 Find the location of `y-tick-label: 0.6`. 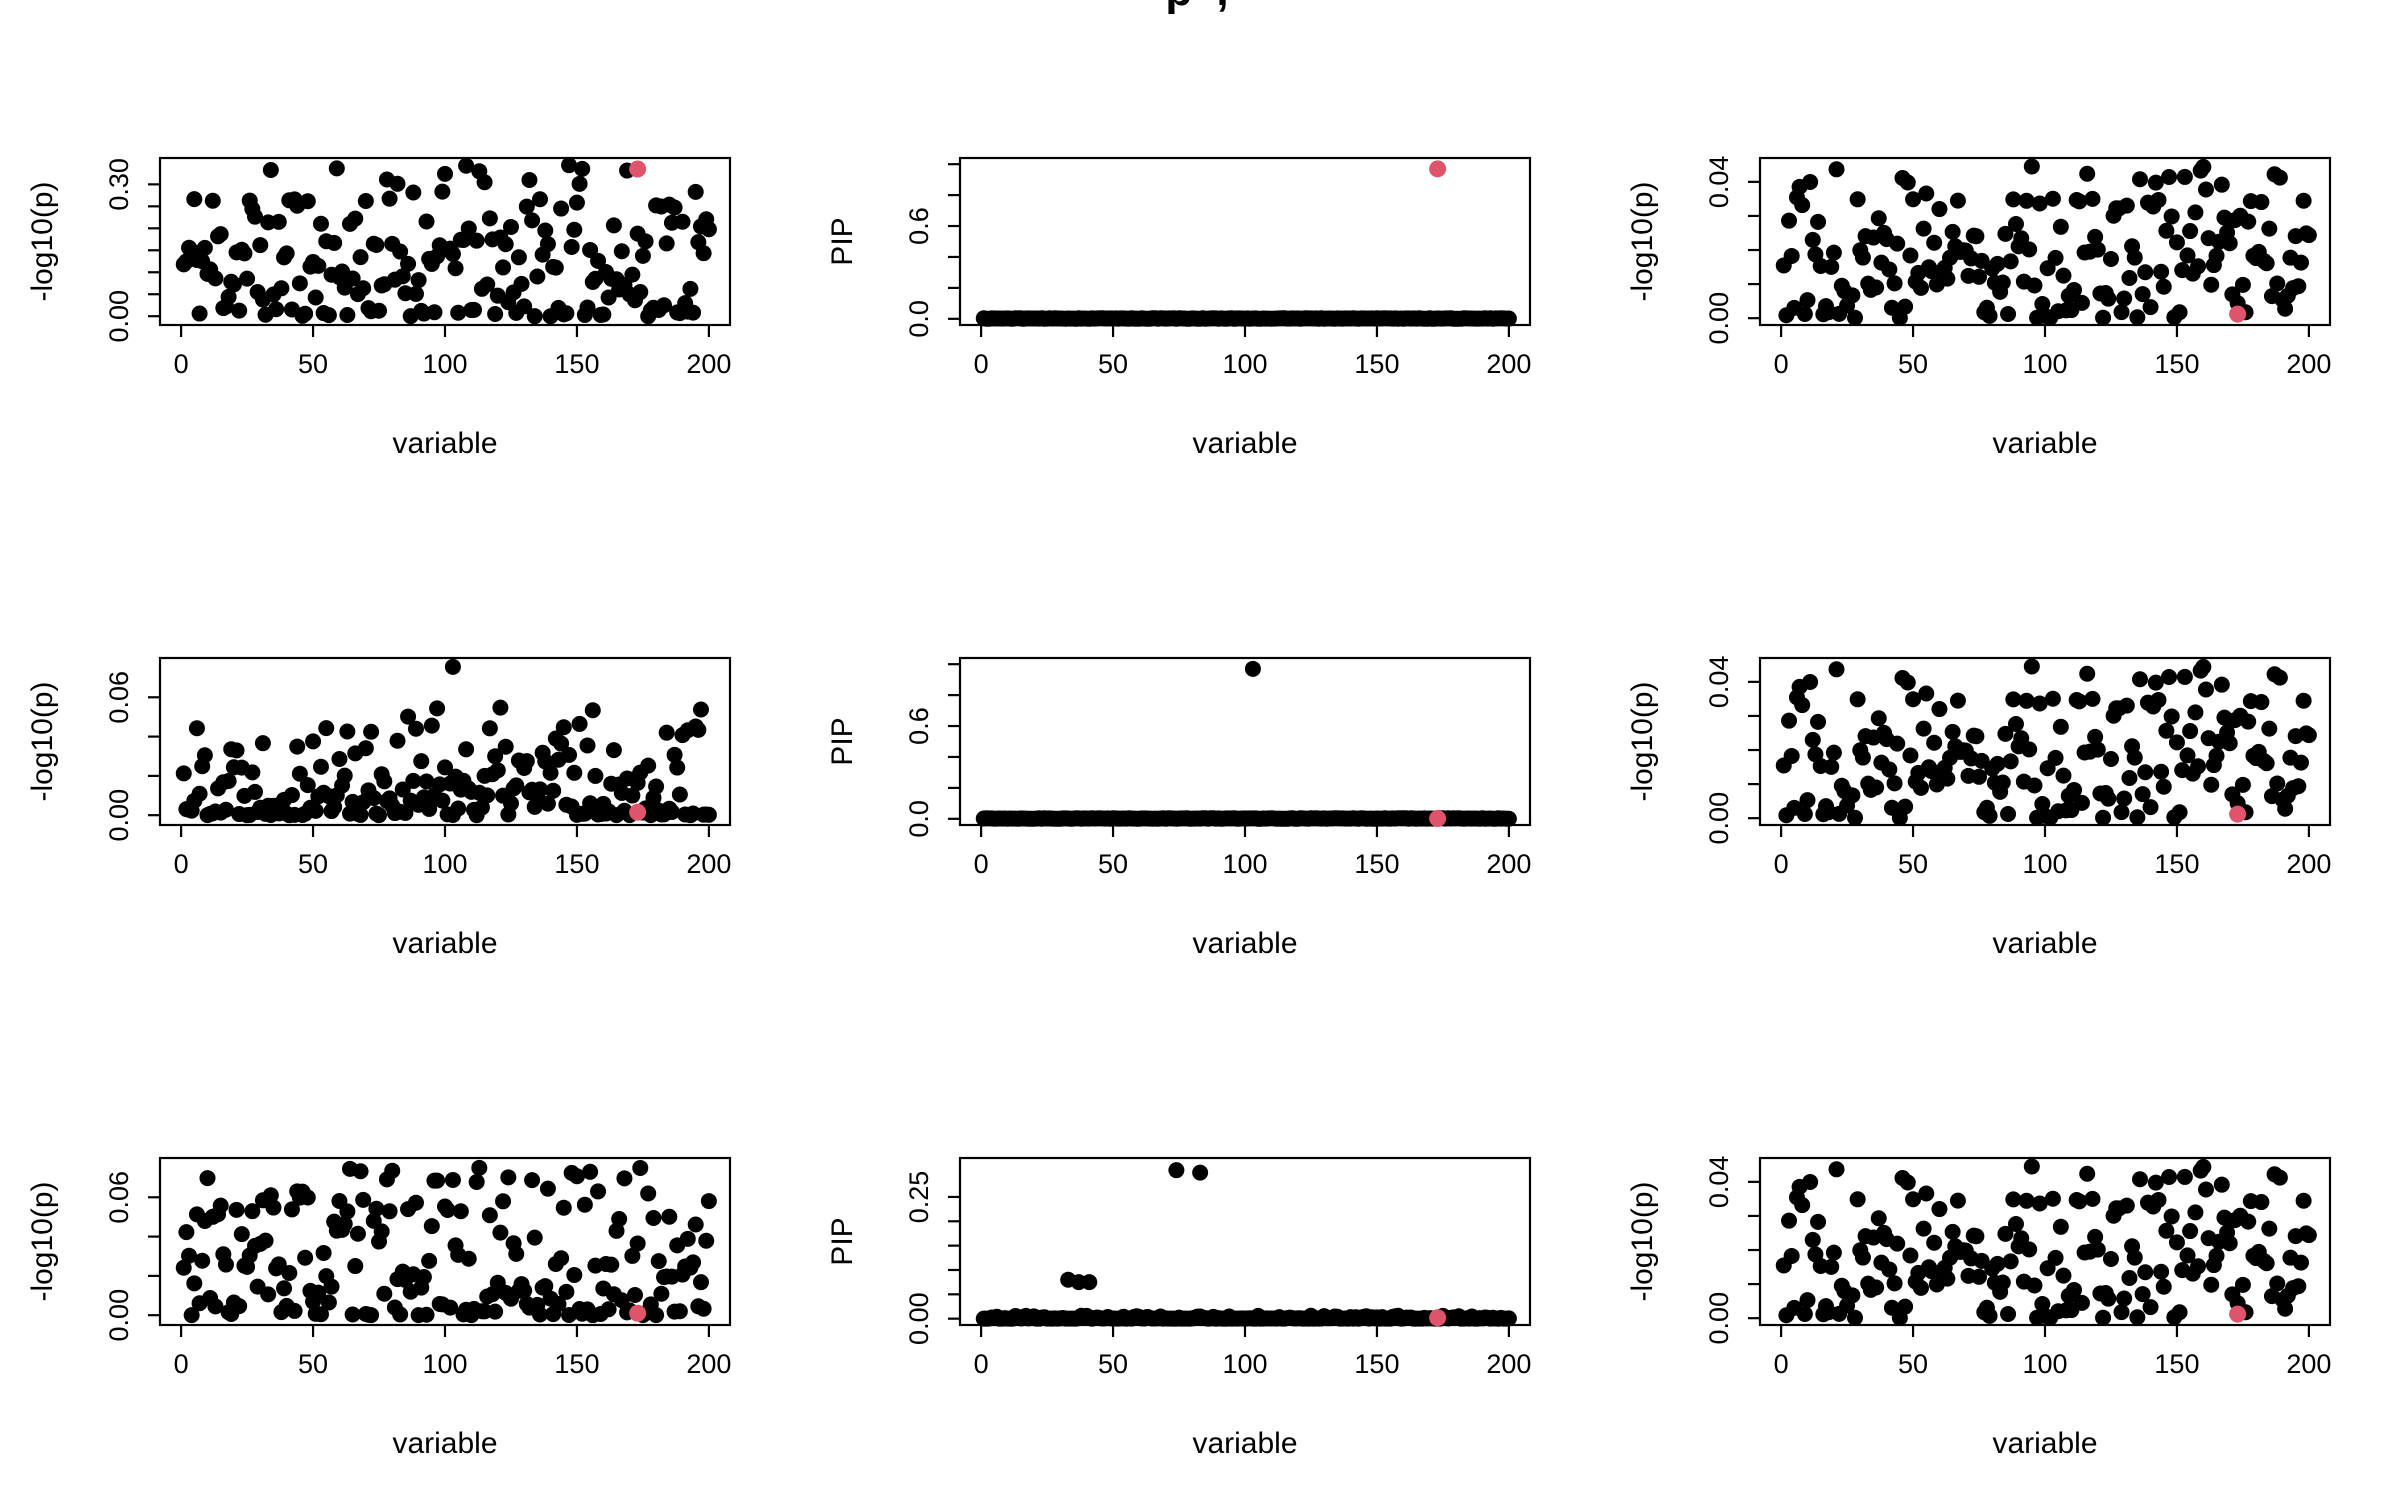

y-tick-label: 0.6 is located at coordinates (919, 226).